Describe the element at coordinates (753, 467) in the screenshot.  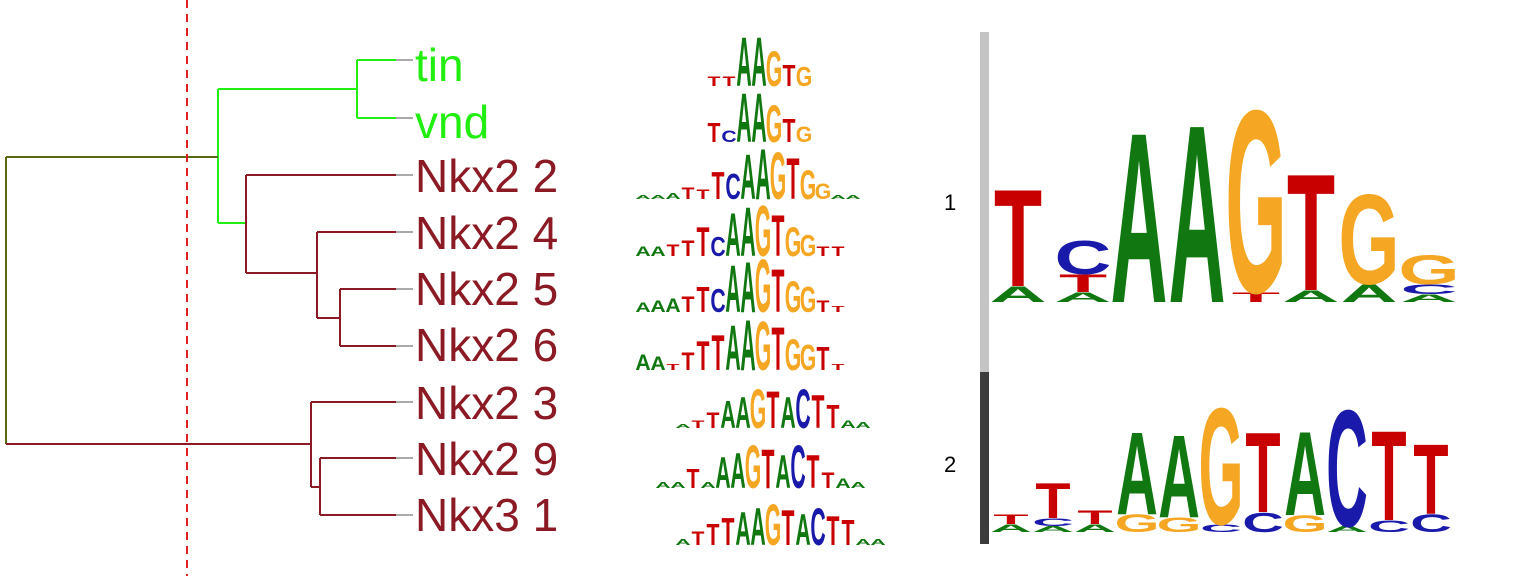
I see `small-logo-7-letter: G` at that location.